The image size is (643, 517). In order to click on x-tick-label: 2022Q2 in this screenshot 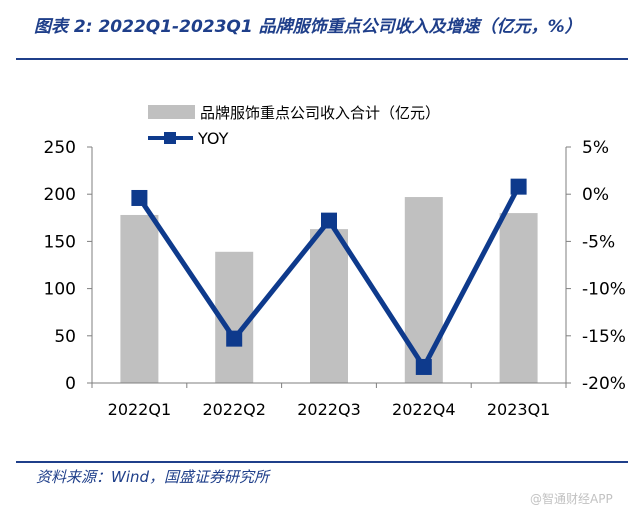, I will do `click(234, 409)`.